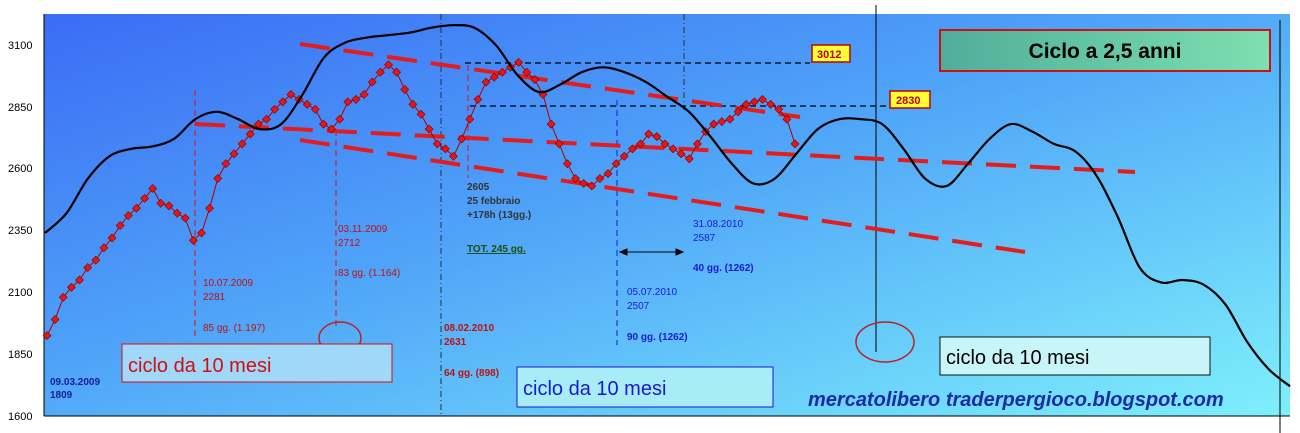 The image size is (1300, 433). Describe the element at coordinates (718, 224) in the screenshot. I see `annotation-line: 31.08.2010` at that location.